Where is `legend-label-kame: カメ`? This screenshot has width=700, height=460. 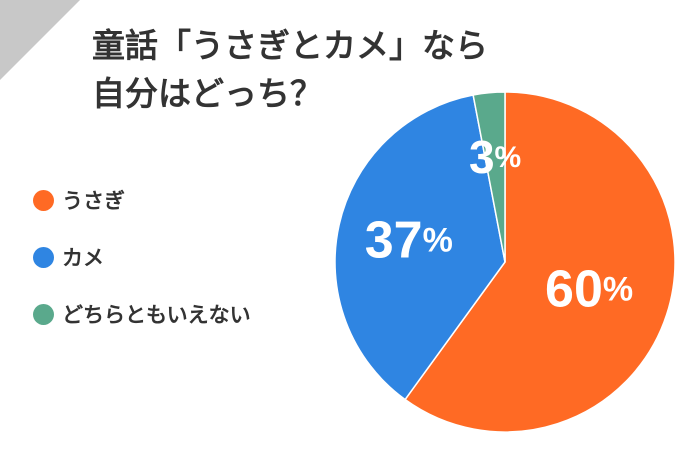
legend-label-kame: カメ is located at coordinates (83, 258).